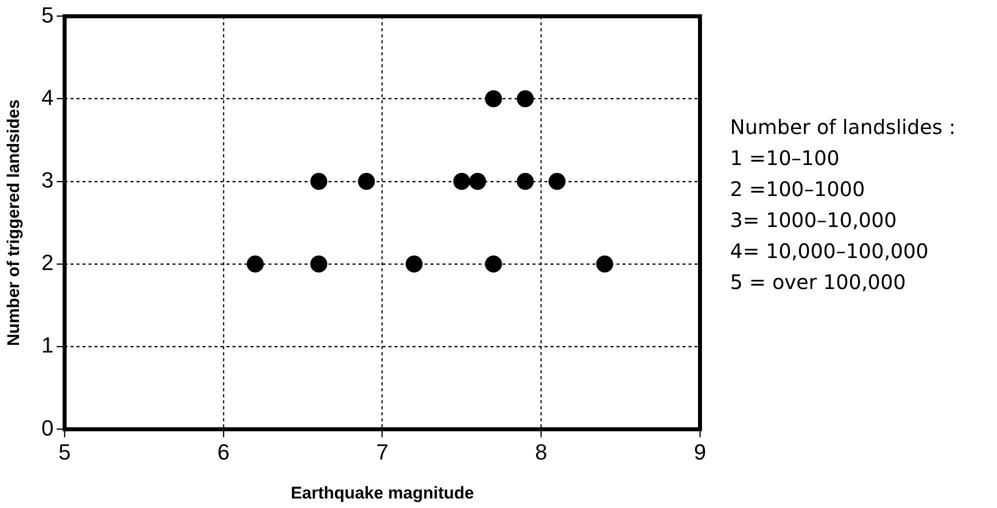  I want to click on y-axis-title: Number of triggered landsides, so click(13, 222).